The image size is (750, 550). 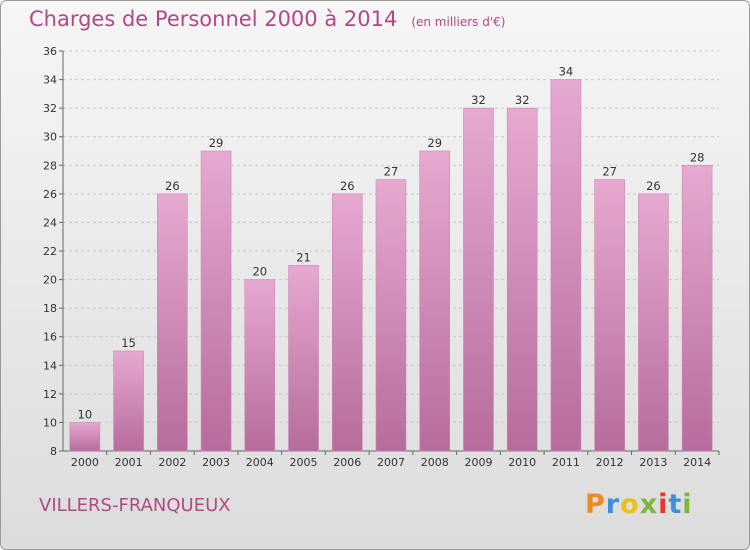 I want to click on data-label: 34, so click(x=566, y=72).